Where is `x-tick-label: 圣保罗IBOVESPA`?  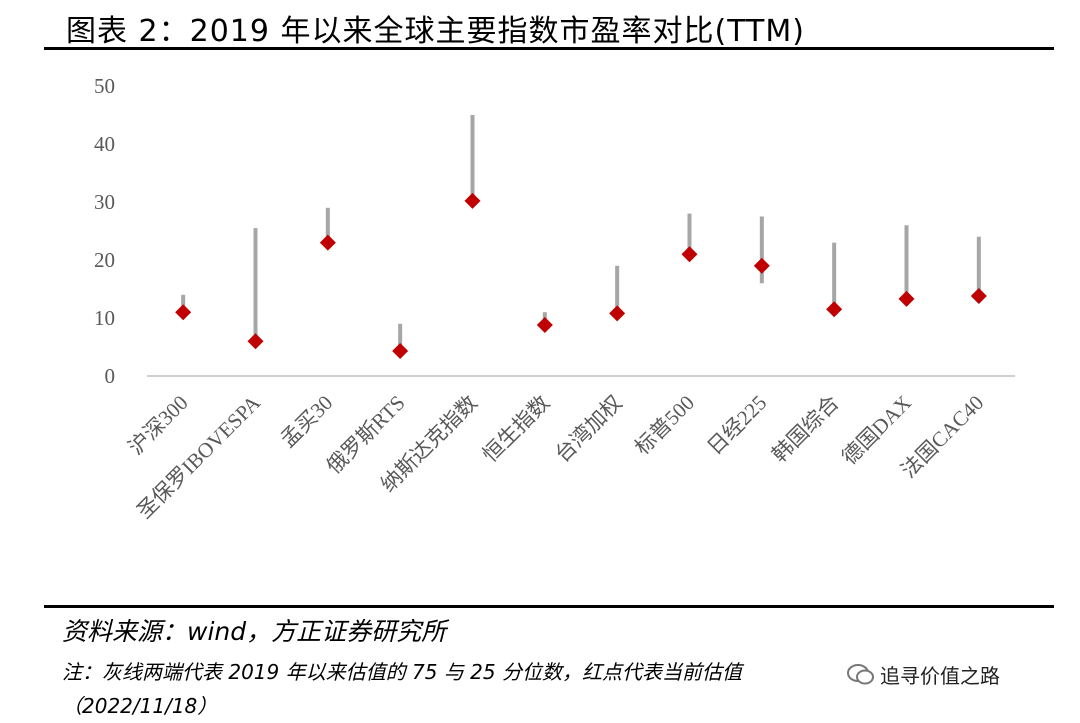 x-tick-label: 圣保罗IBOVESPA is located at coordinates (198, 456).